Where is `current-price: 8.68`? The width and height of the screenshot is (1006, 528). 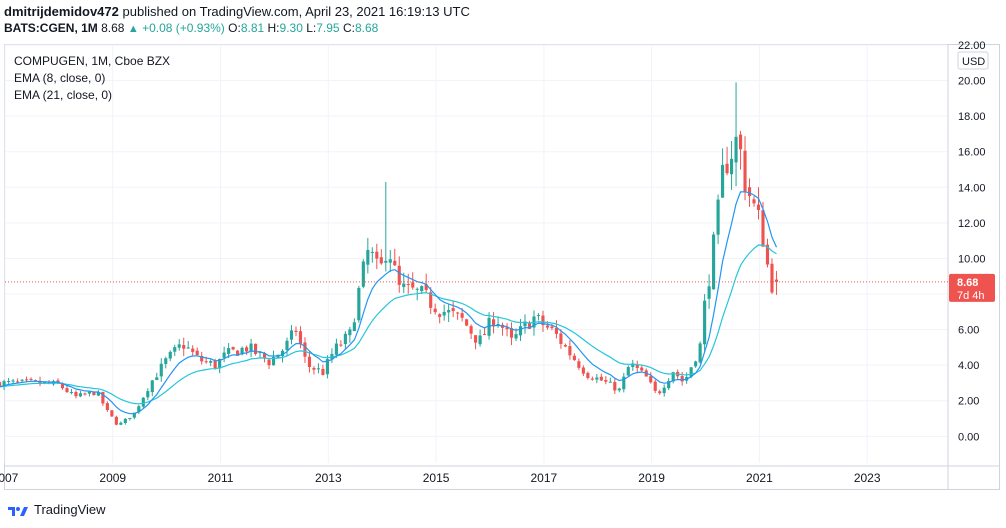 current-price: 8.68 is located at coordinates (113, 28).